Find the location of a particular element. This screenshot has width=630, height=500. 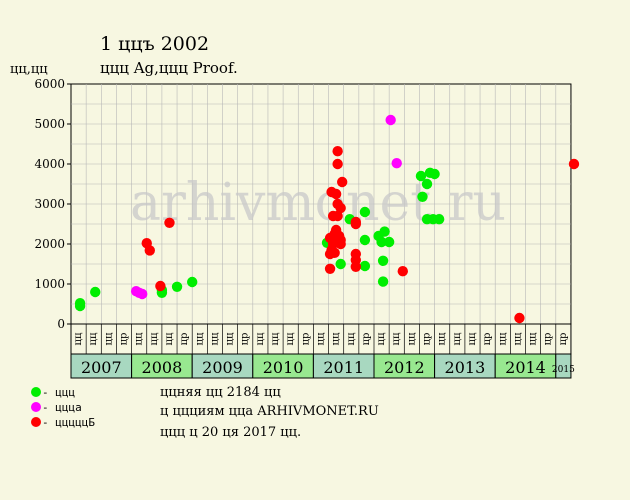

legend-label-magenta: - ццца is located at coordinates (62, 407).